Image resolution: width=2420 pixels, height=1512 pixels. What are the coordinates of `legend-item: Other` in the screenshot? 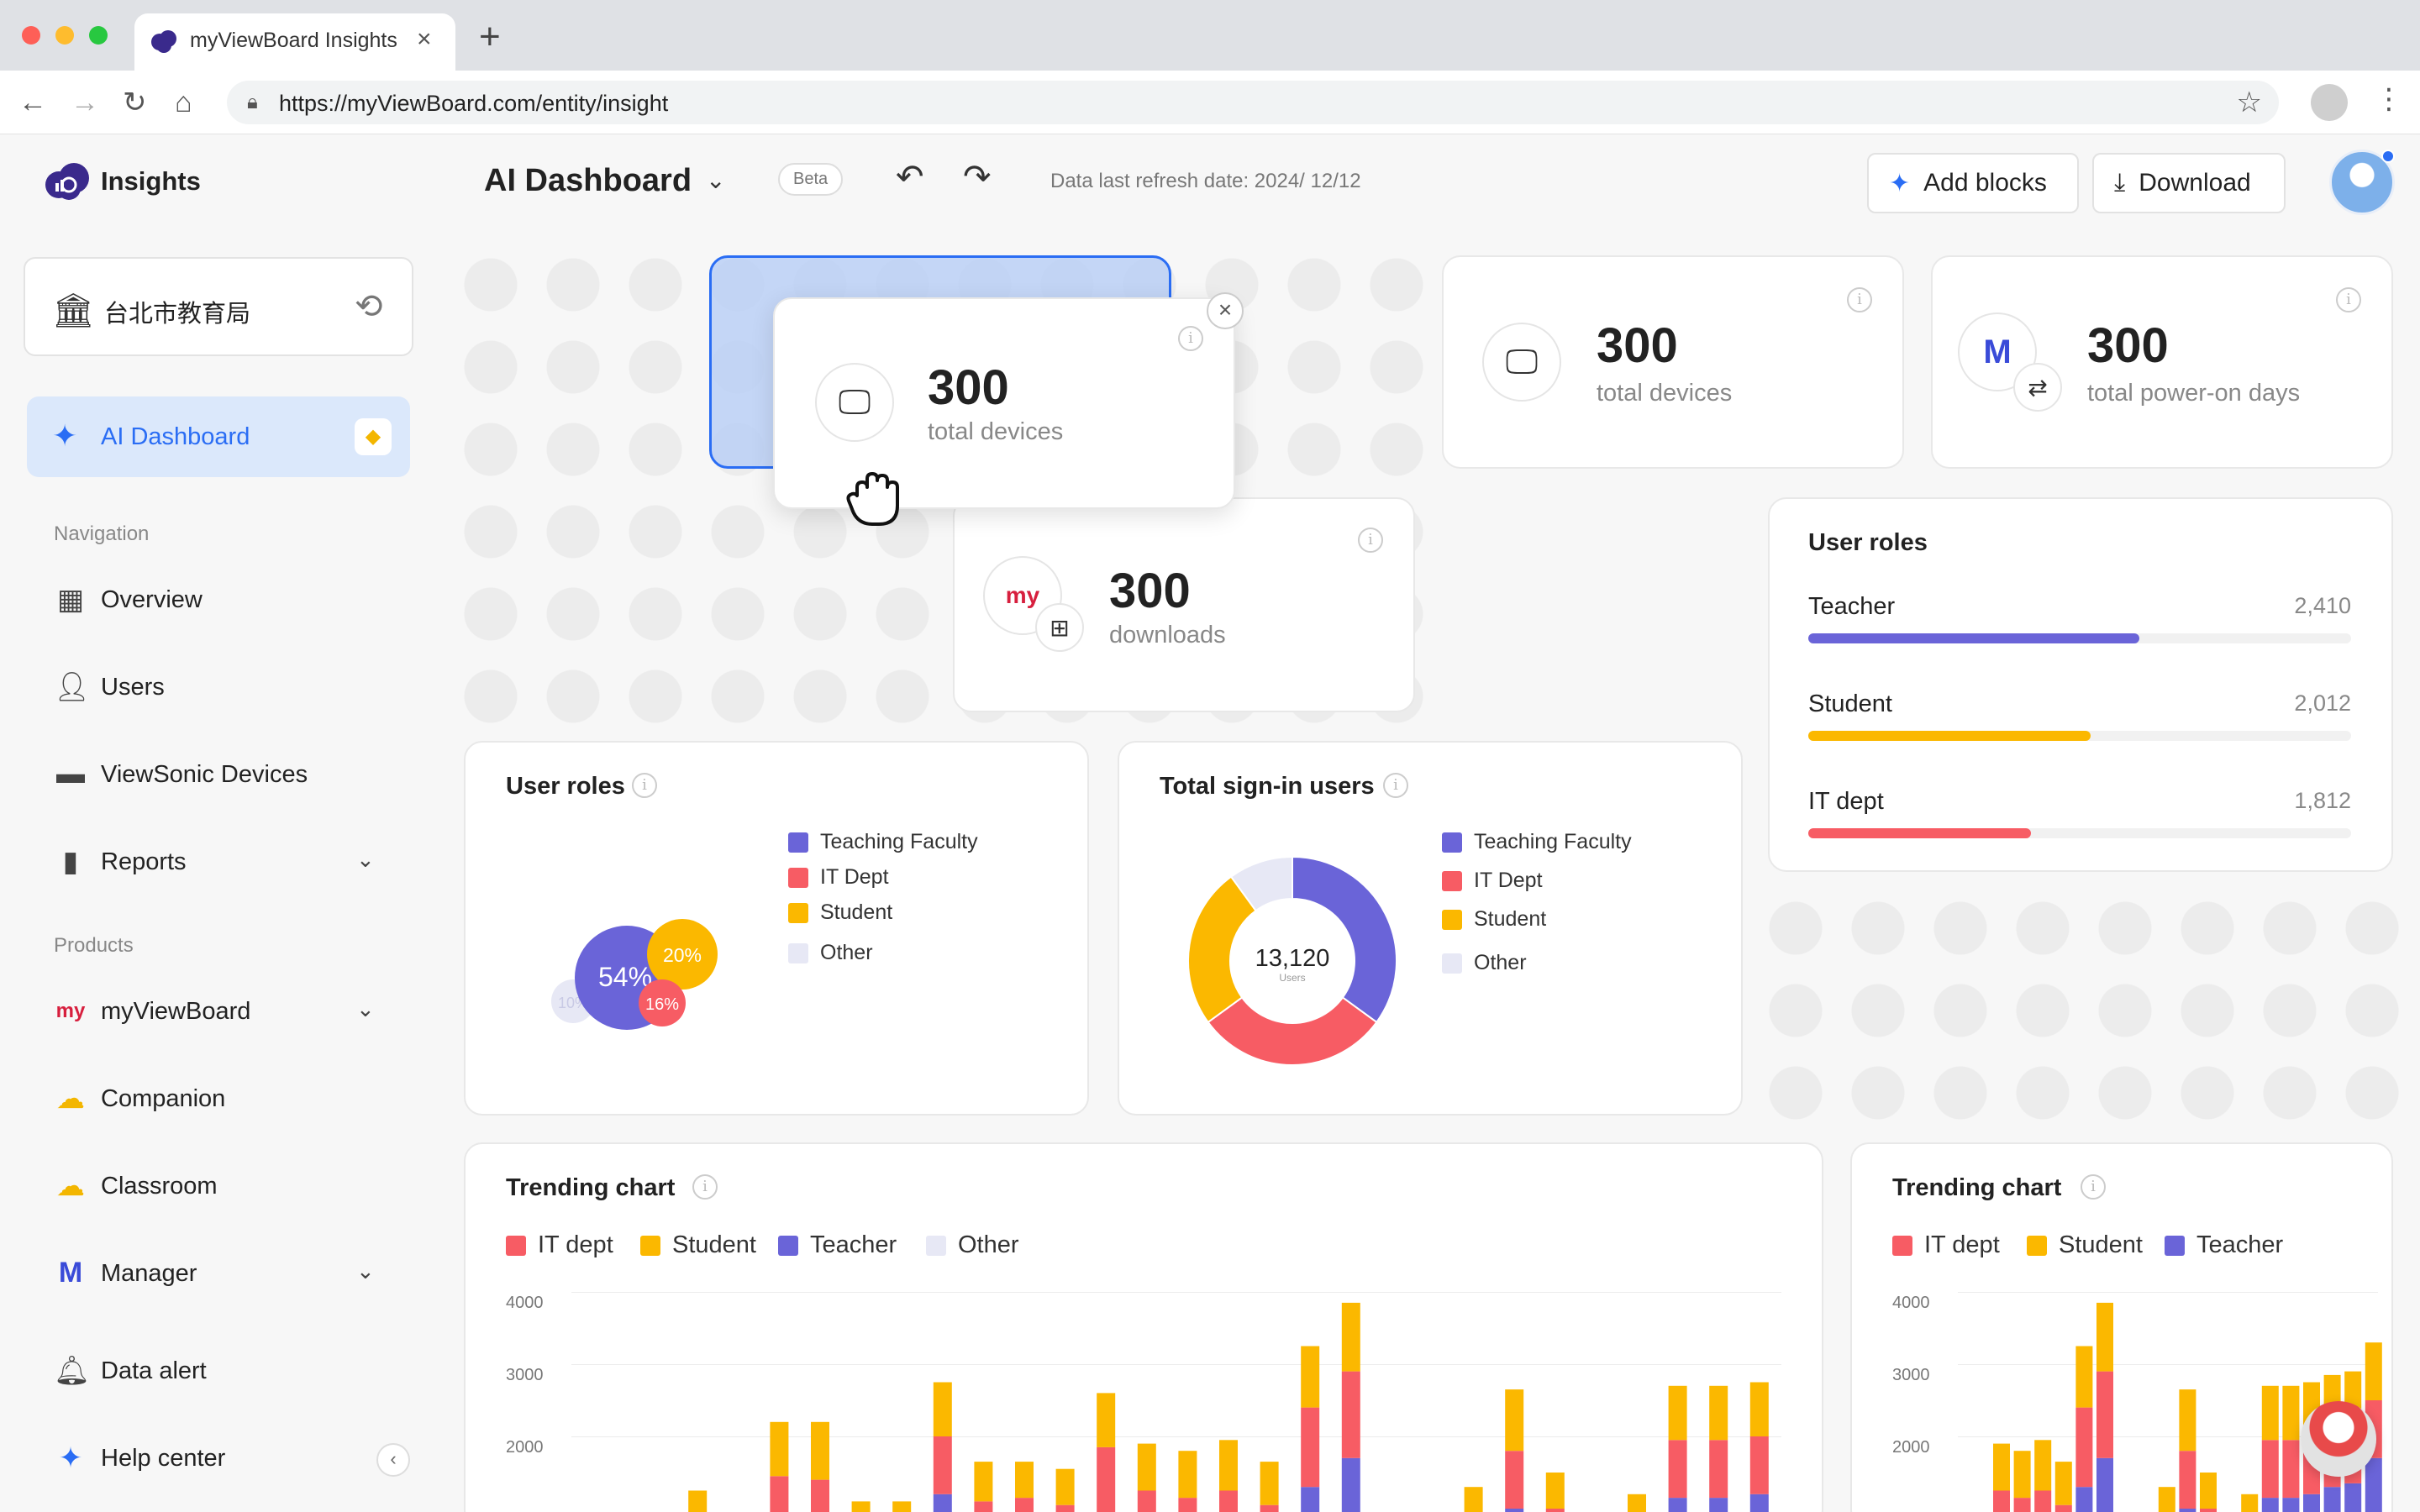 It's located at (1484, 963).